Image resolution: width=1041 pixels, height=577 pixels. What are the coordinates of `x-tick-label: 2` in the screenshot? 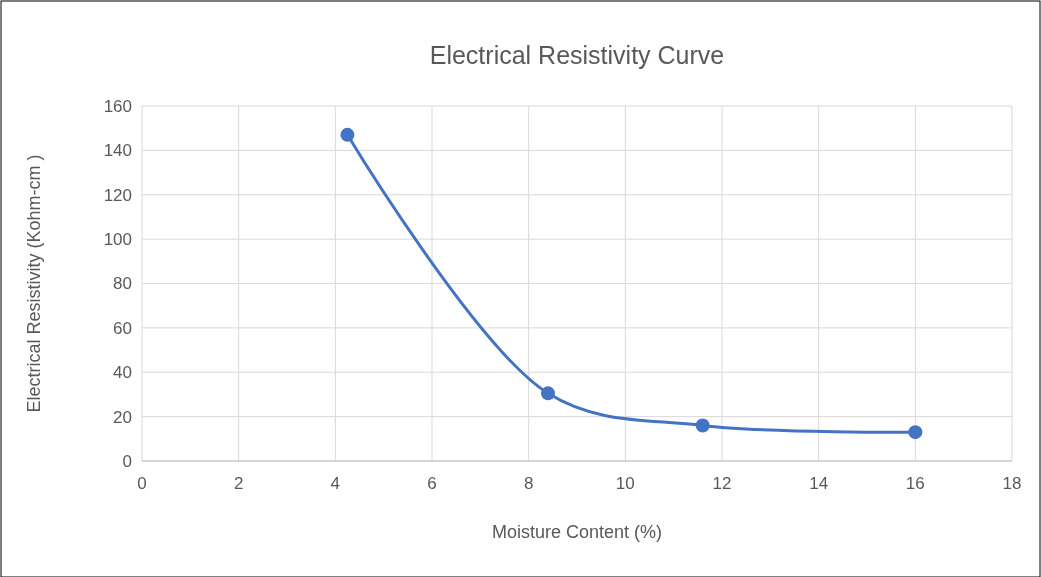 It's located at (238, 483).